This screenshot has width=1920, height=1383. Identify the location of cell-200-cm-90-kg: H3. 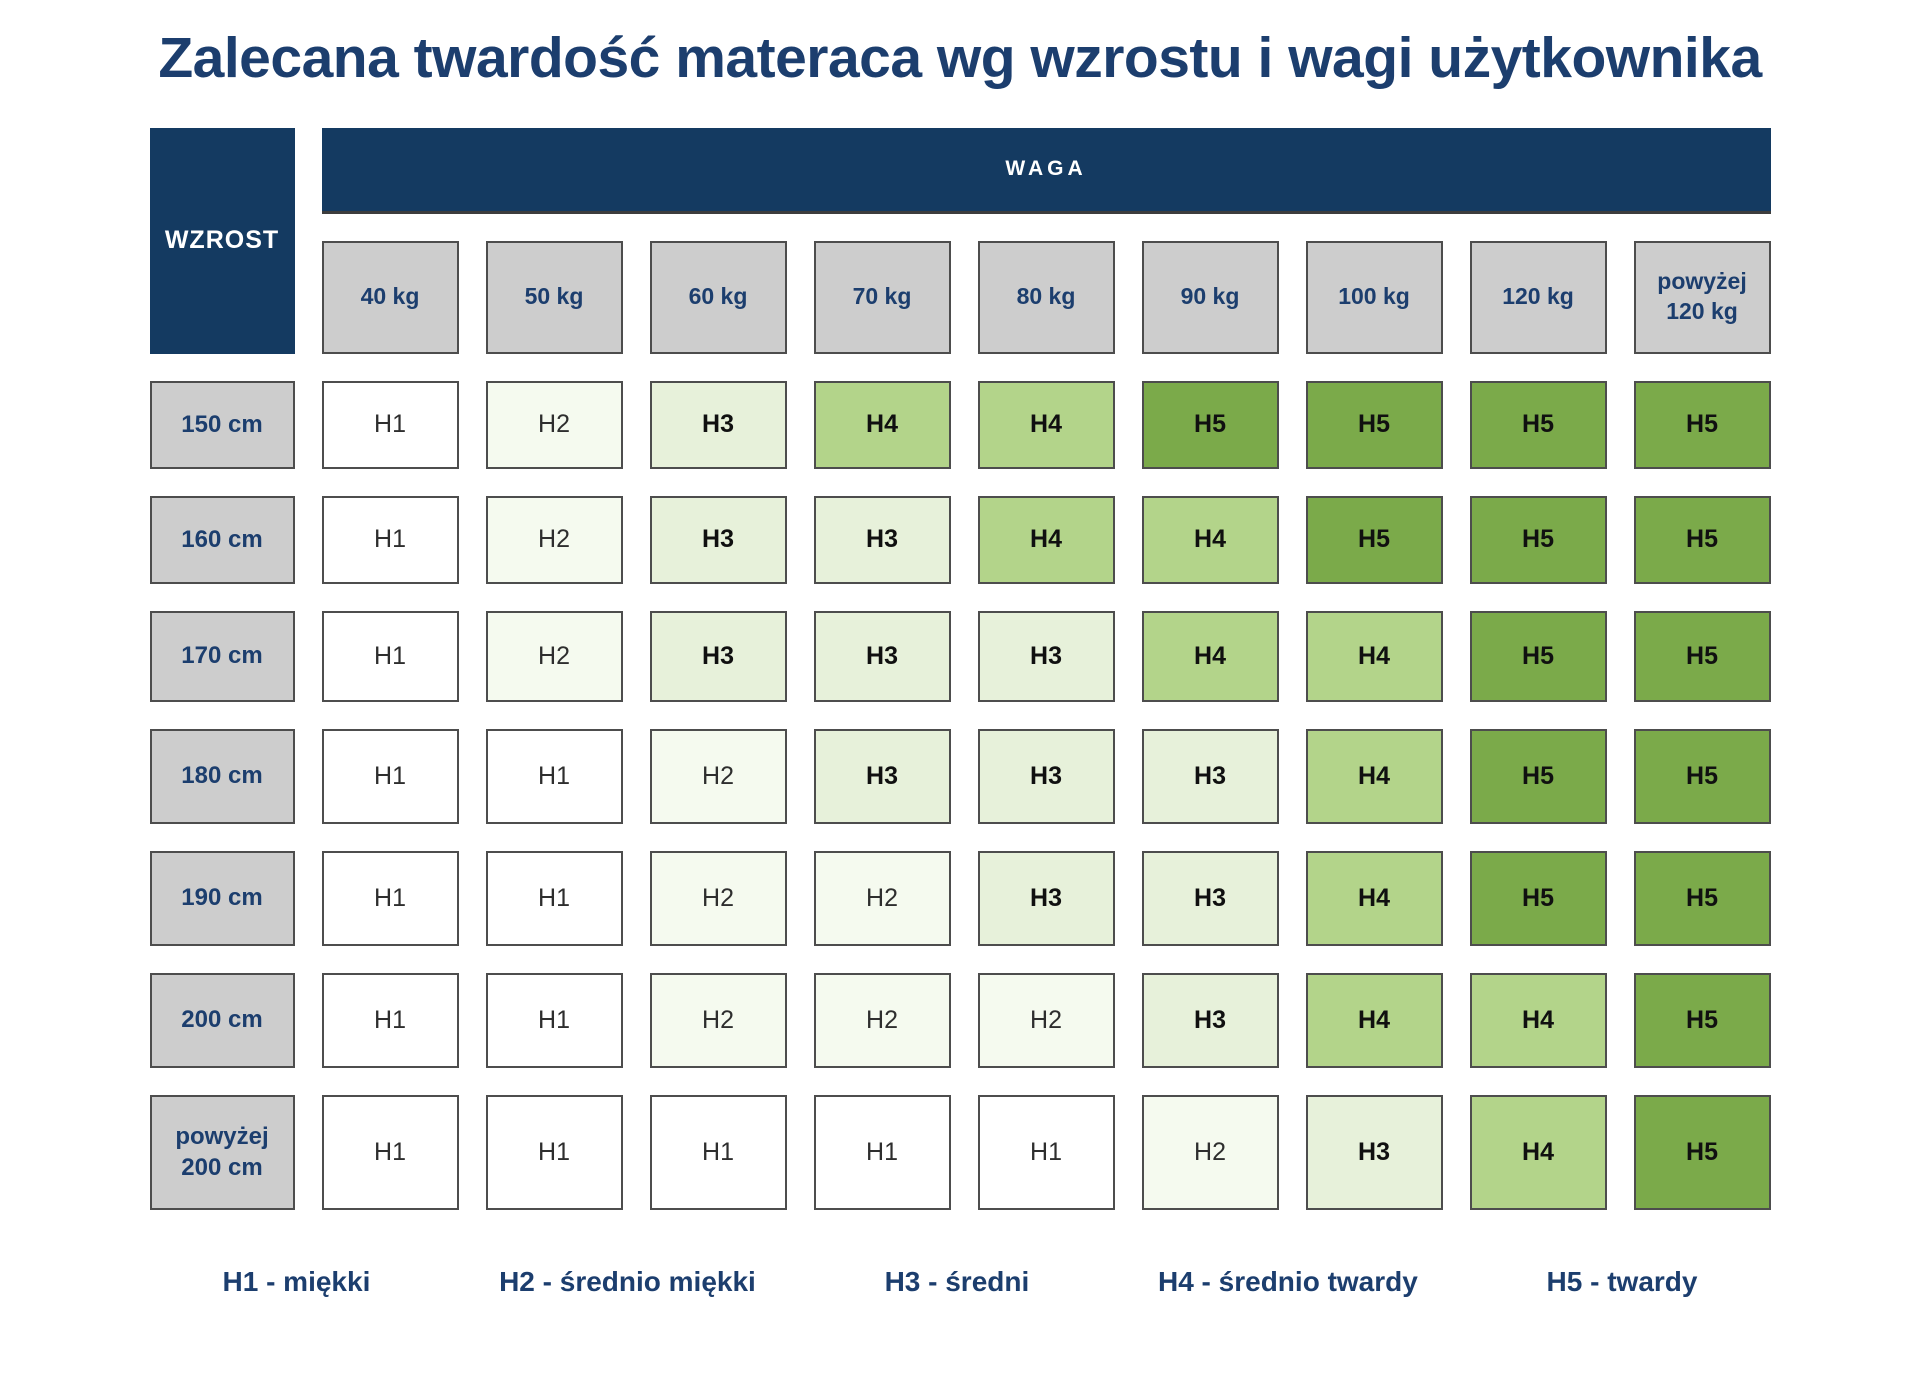
(1210, 1020).